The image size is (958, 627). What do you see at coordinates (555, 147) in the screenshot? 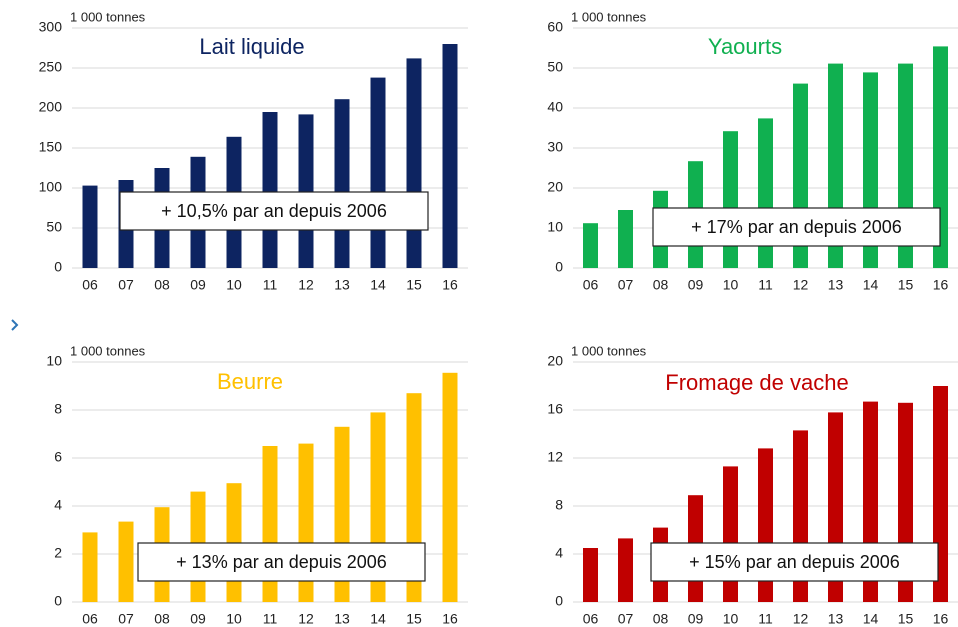
I see `y-tick-label: 30` at bounding box center [555, 147].